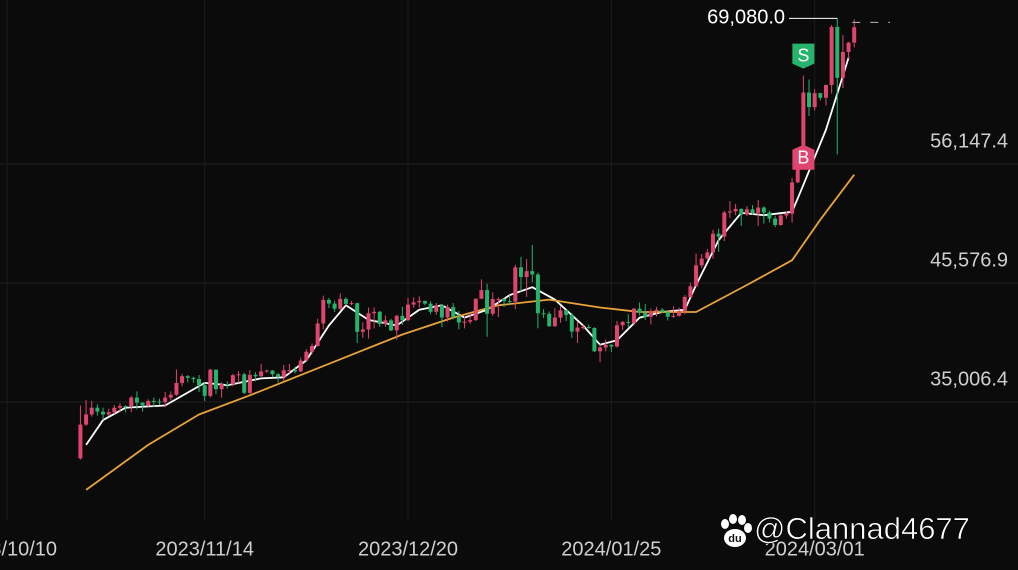 The height and width of the screenshot is (570, 1018). I want to click on trade-marker-text: B, so click(803, 158).